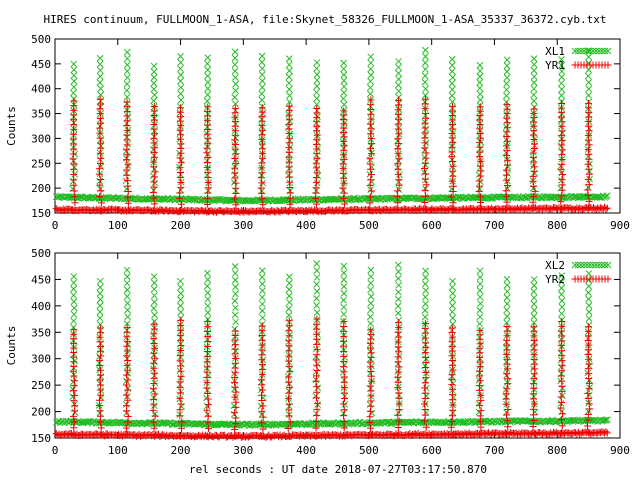  Describe the element at coordinates (41, 114) in the screenshot. I see `y-tick-label: 350` at that location.